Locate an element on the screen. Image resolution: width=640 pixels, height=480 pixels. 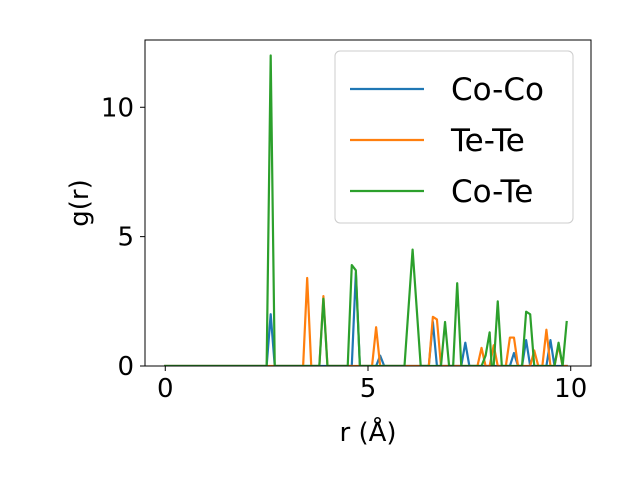
y-tick-label: 0 is located at coordinates (125, 367).